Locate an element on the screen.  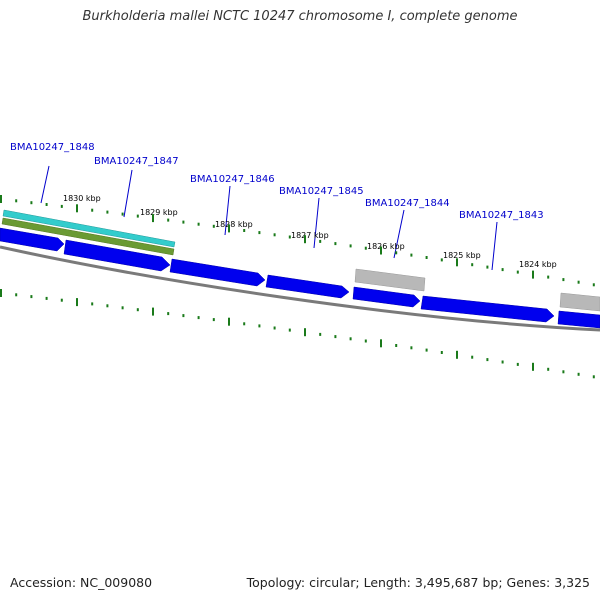
tick-label: 1827 kbp is located at coordinates (310, 235).